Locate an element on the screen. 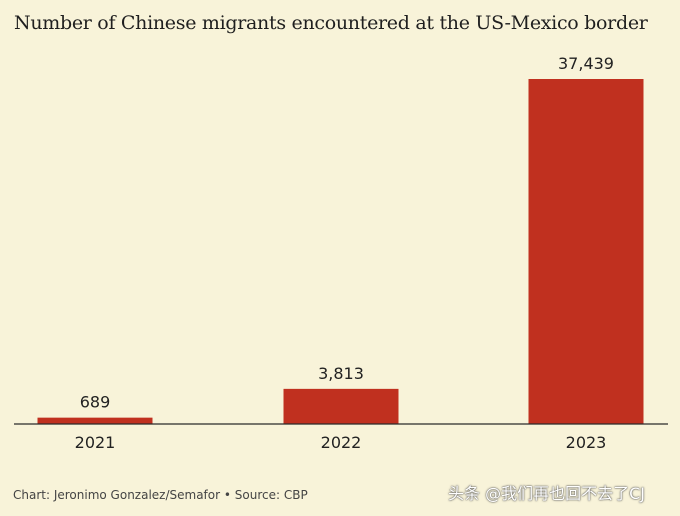 The height and width of the screenshot is (516, 680). bar-2023 is located at coordinates (586, 251).